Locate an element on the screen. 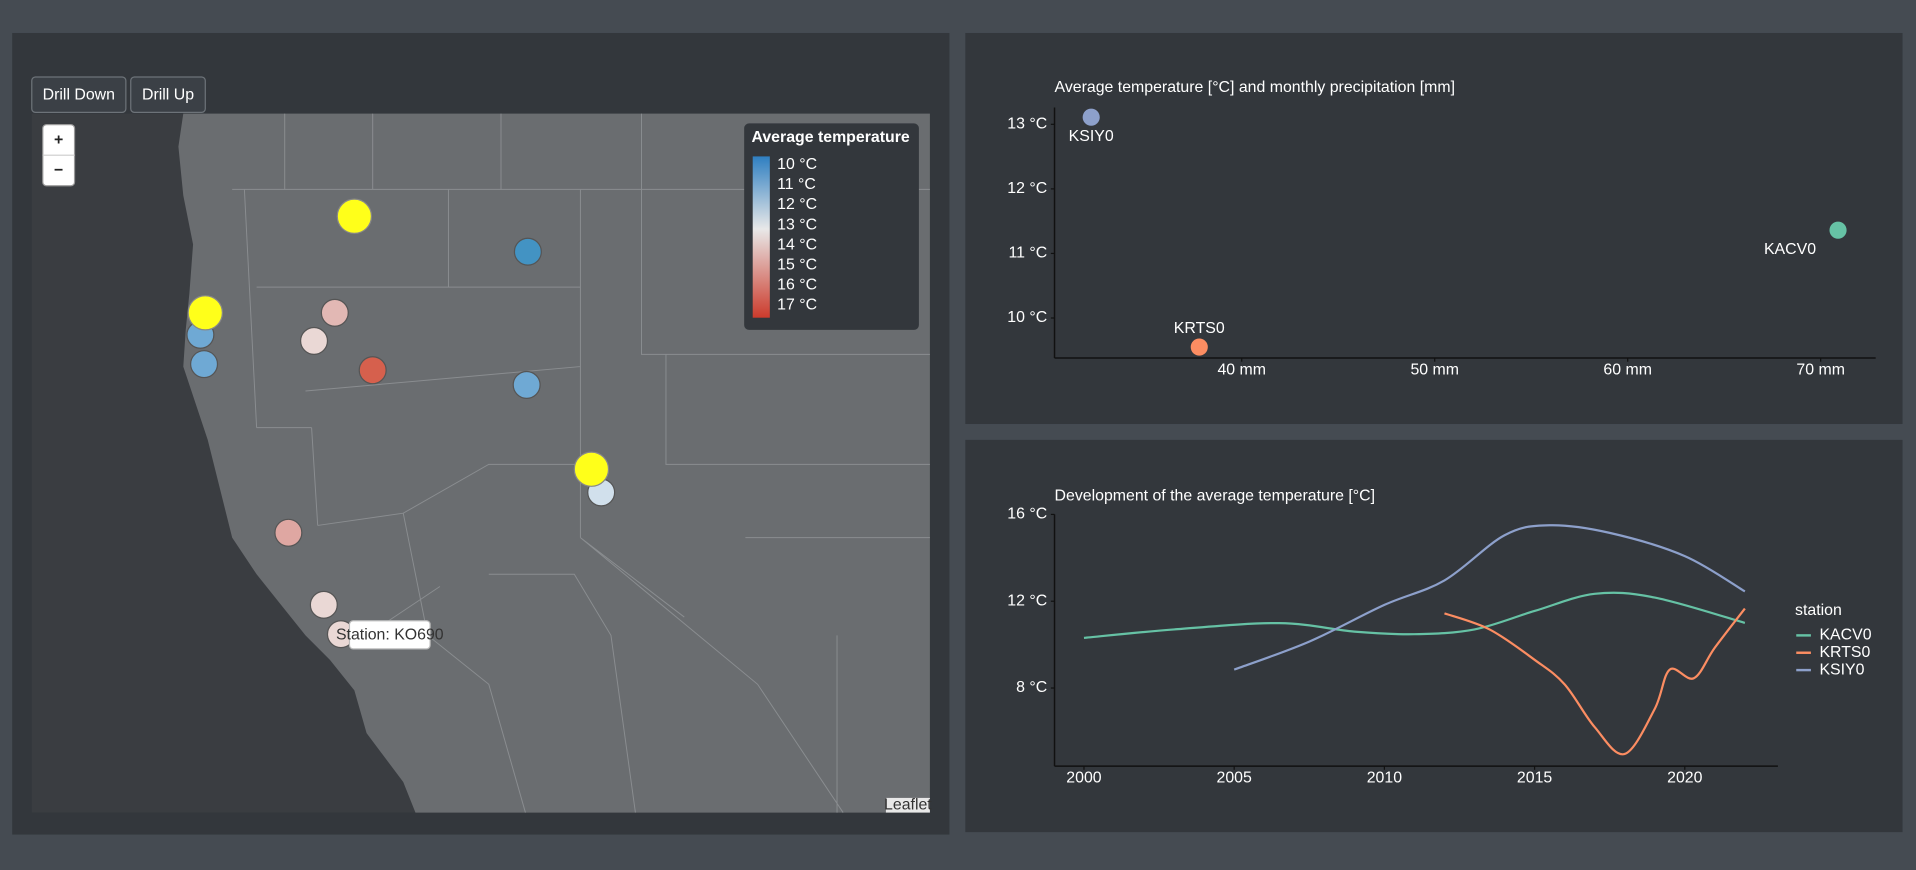 Image resolution: width=1916 pixels, height=870 pixels. zoom-in: + is located at coordinates (58, 140).